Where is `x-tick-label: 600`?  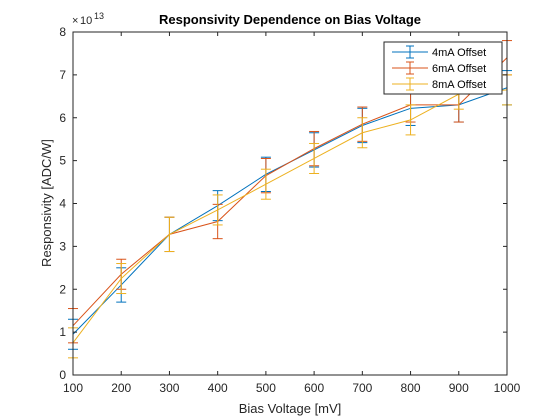
x-tick-label: 600 is located at coordinates (314, 388).